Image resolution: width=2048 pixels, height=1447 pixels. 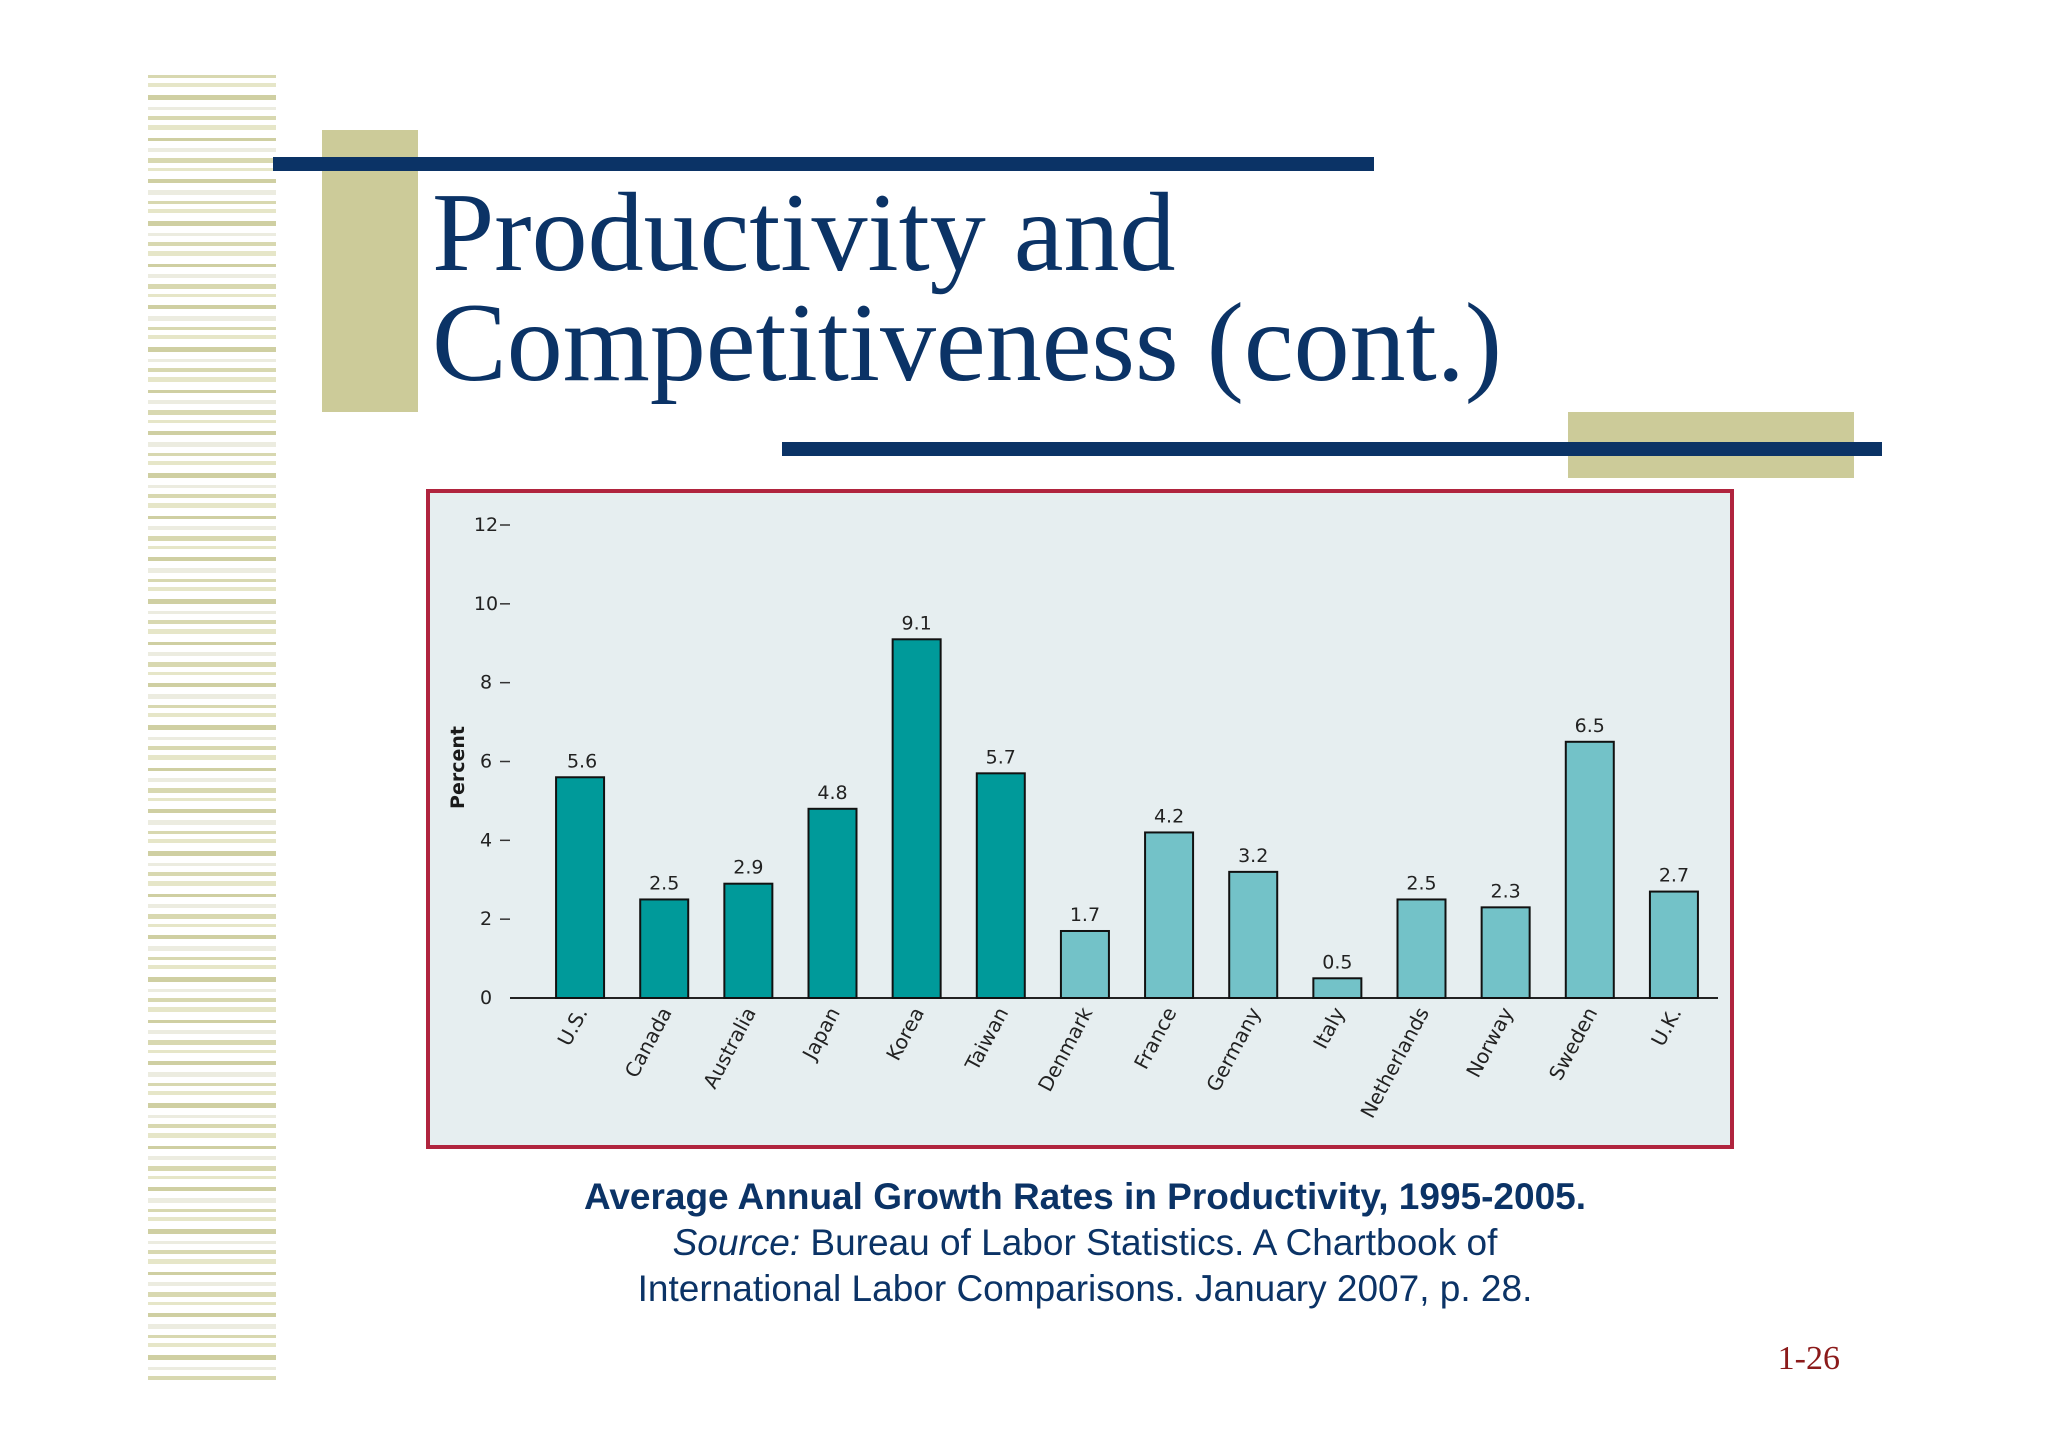 What do you see at coordinates (486, 525) in the screenshot?
I see `y-tick-label: 12` at bounding box center [486, 525].